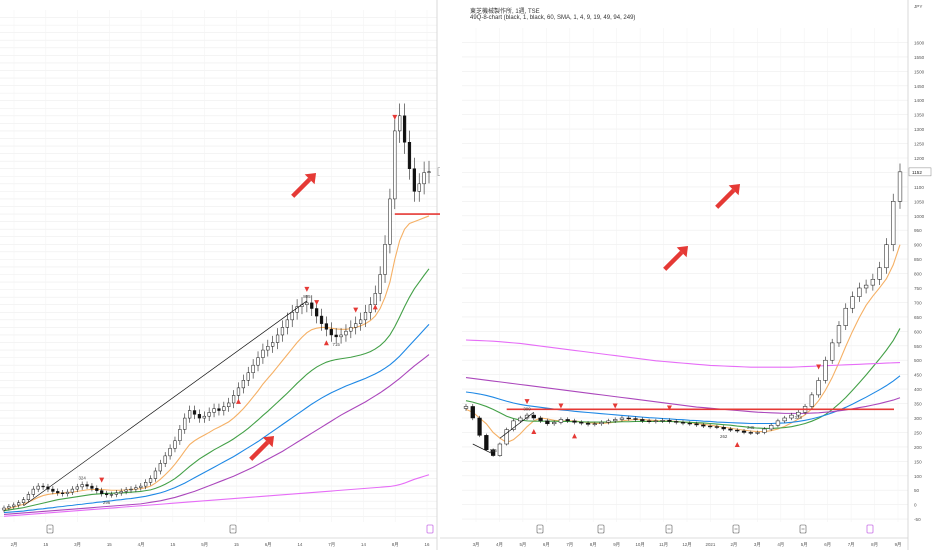 The height and width of the screenshot is (555, 932). What do you see at coordinates (363, 544) in the screenshot?
I see `x-tick-label: 14` at bounding box center [363, 544].